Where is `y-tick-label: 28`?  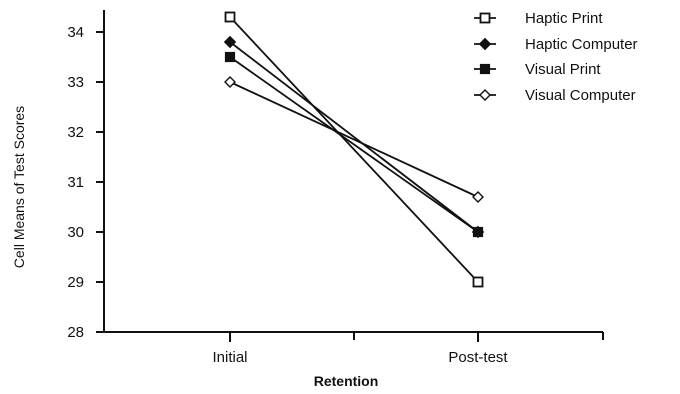 y-tick-label: 28 is located at coordinates (75, 332).